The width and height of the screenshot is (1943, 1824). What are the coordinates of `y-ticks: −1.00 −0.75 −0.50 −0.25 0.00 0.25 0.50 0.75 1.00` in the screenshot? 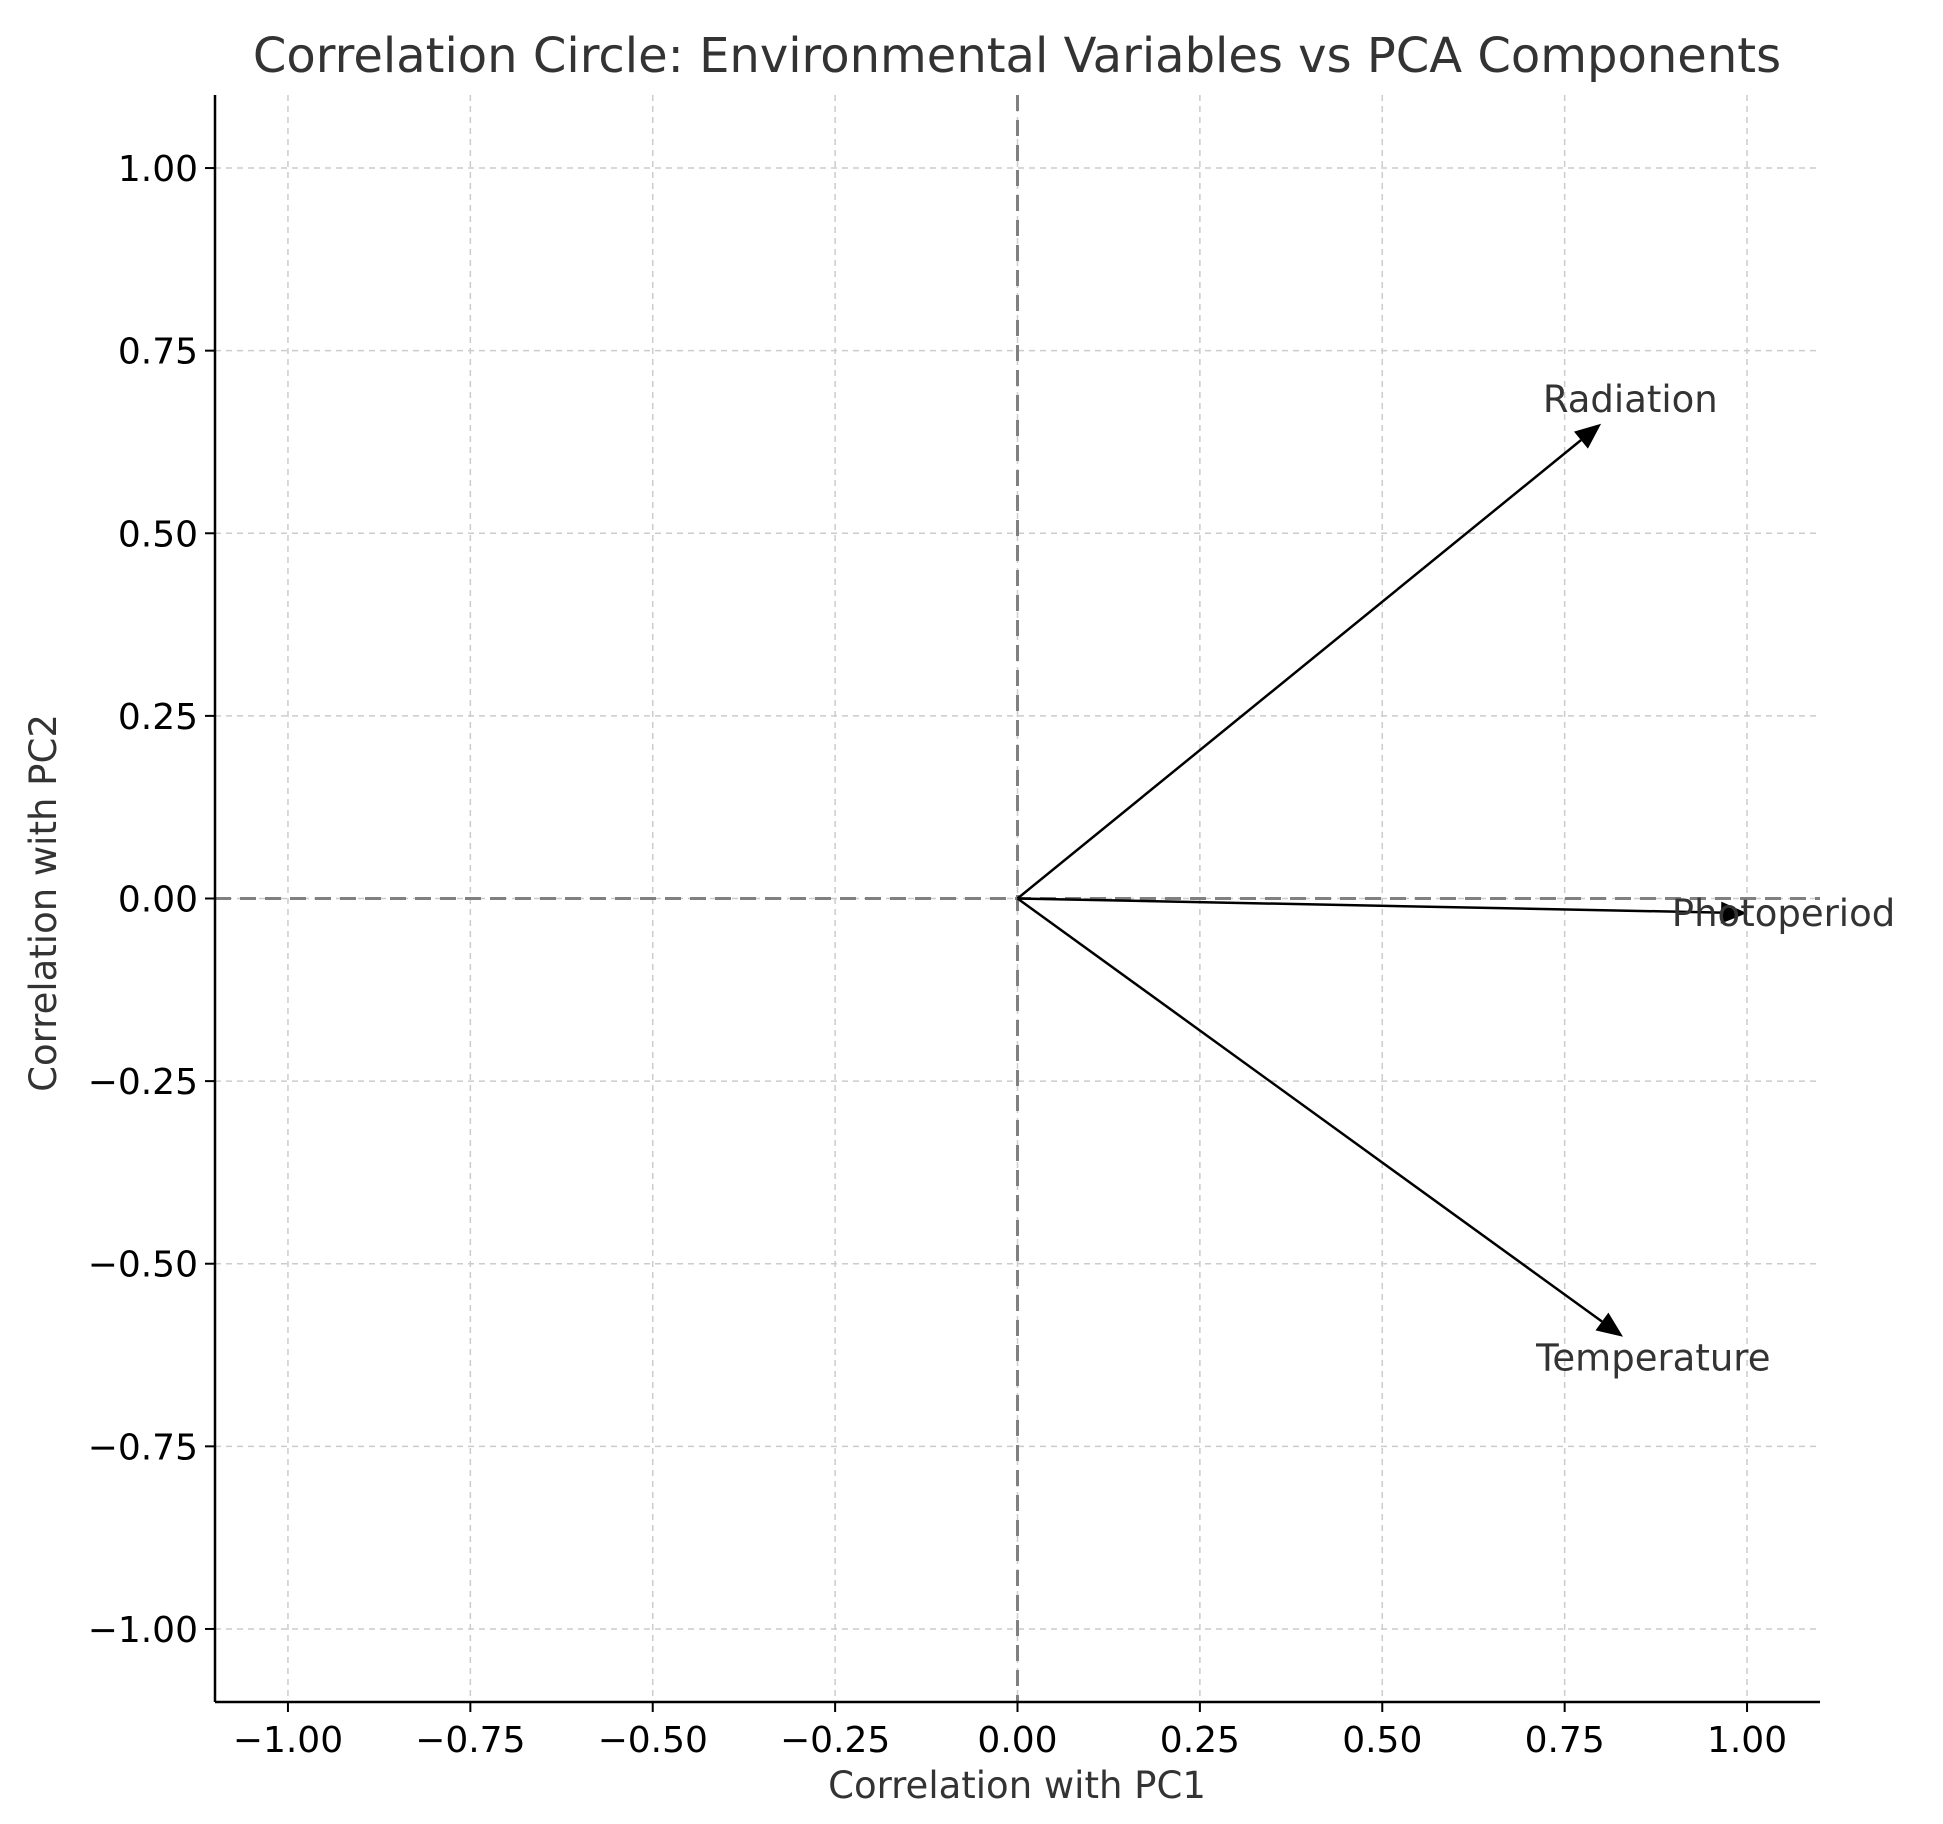 It's located at (151, 900).